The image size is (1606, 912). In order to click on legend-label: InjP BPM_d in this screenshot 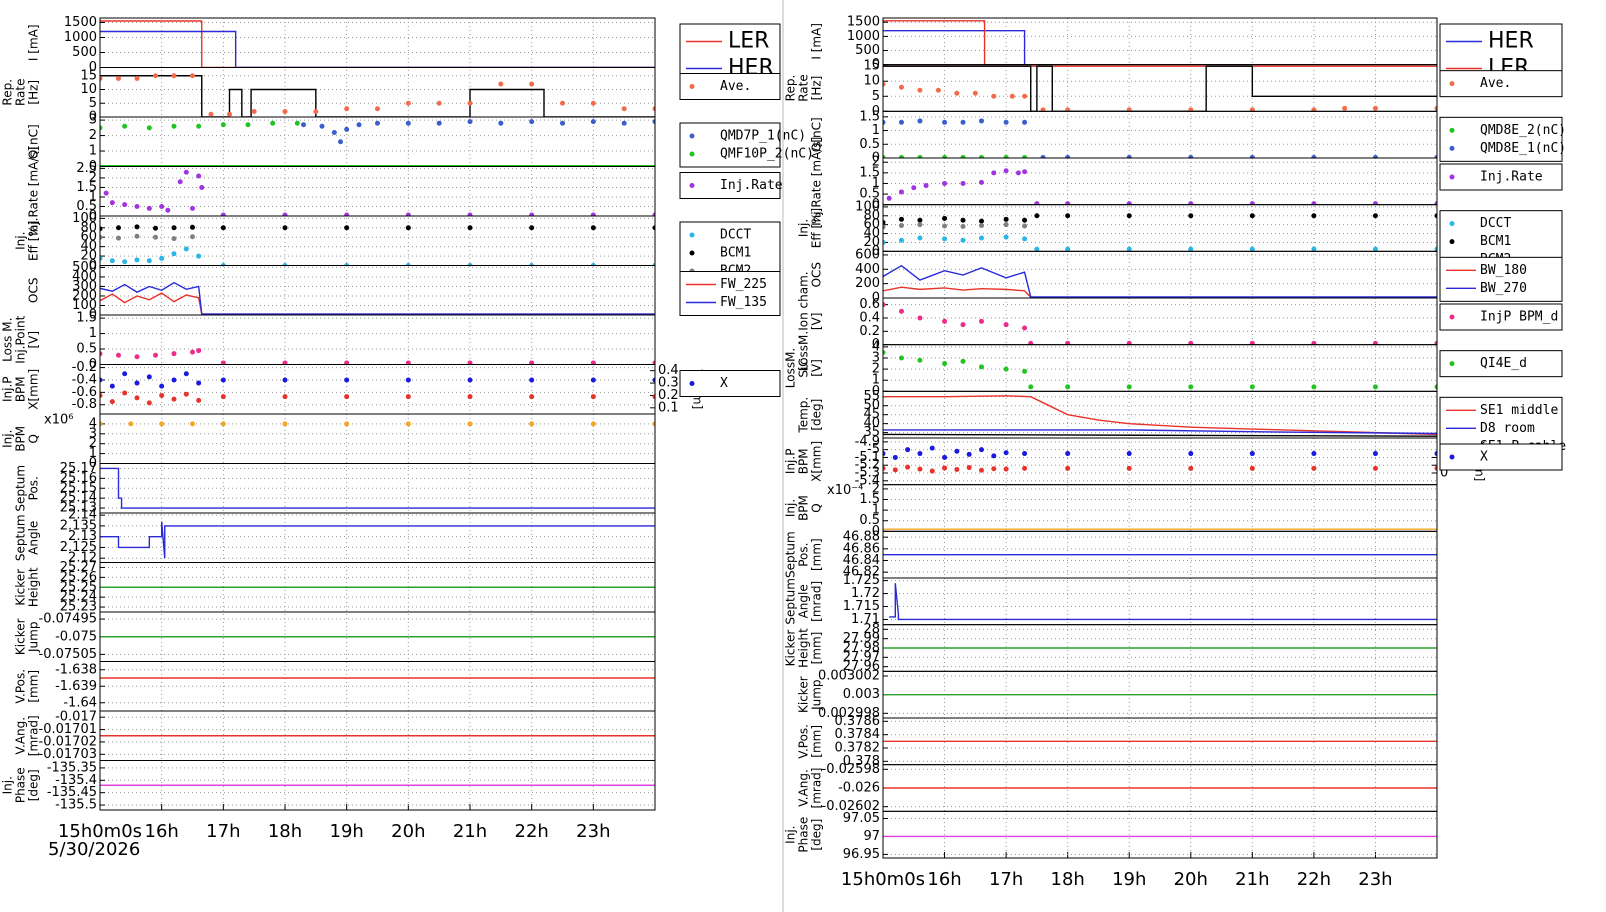, I will do `click(1519, 317)`.